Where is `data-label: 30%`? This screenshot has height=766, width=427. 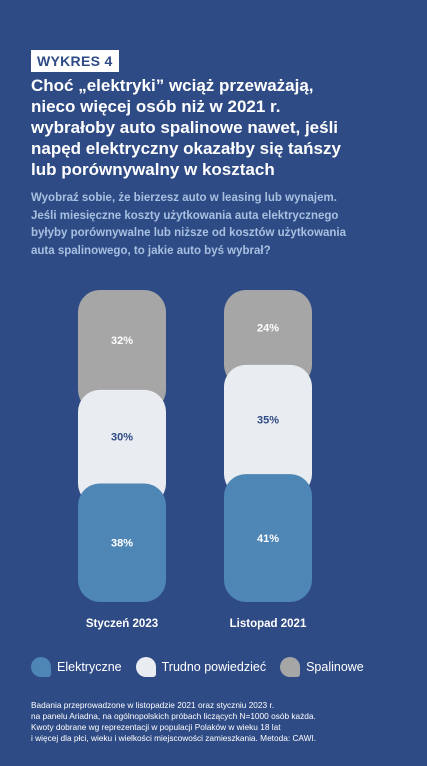 data-label: 30% is located at coordinates (122, 438).